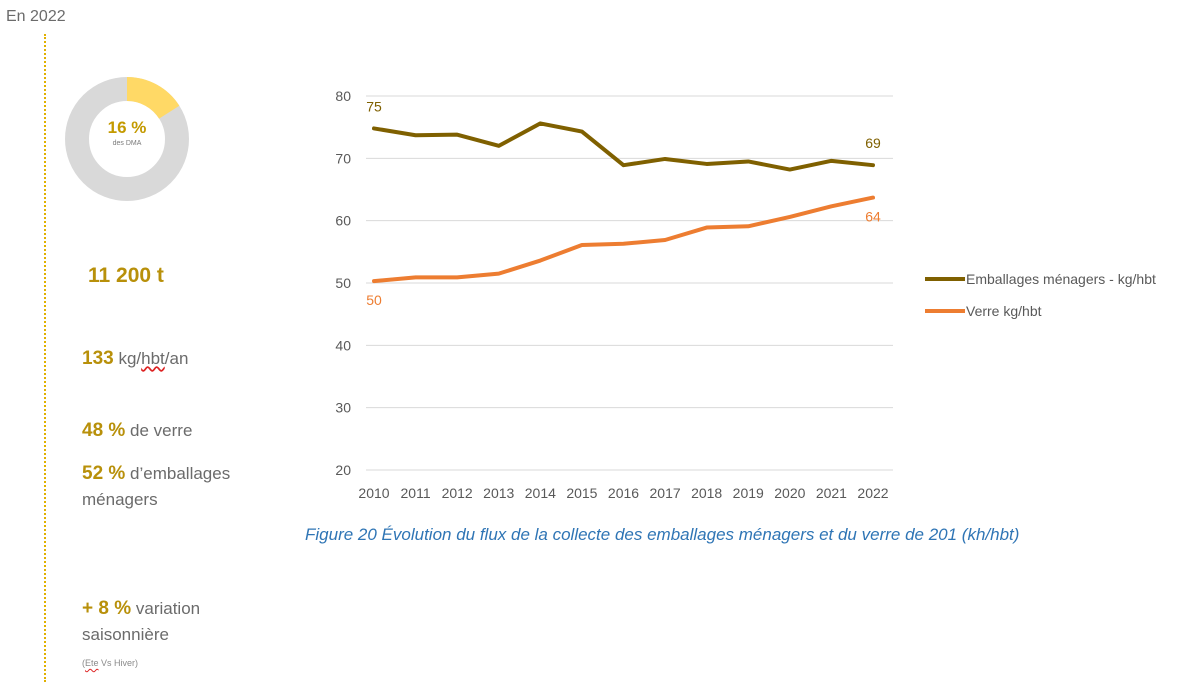 This screenshot has width=1183, height=684. What do you see at coordinates (1004, 311) in the screenshot?
I see `legend-label: Verre kg/hbt` at bounding box center [1004, 311].